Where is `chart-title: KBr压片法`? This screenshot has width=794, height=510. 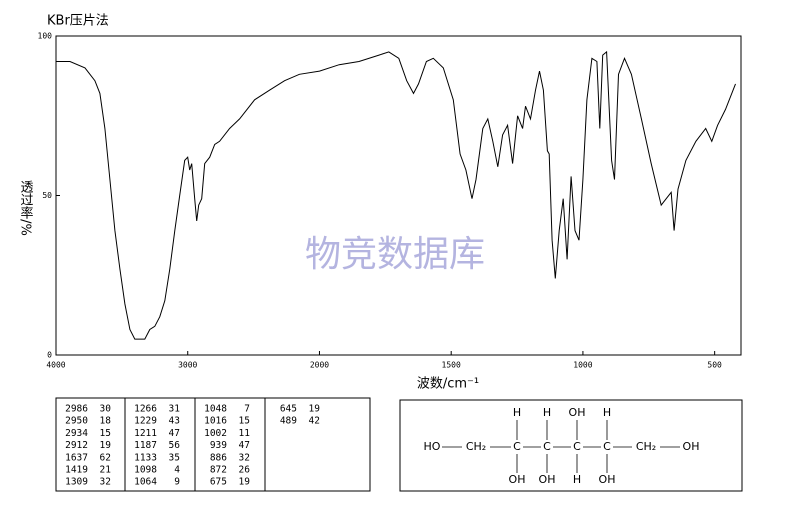
chart-title: KBr压片法 is located at coordinates (78, 21).